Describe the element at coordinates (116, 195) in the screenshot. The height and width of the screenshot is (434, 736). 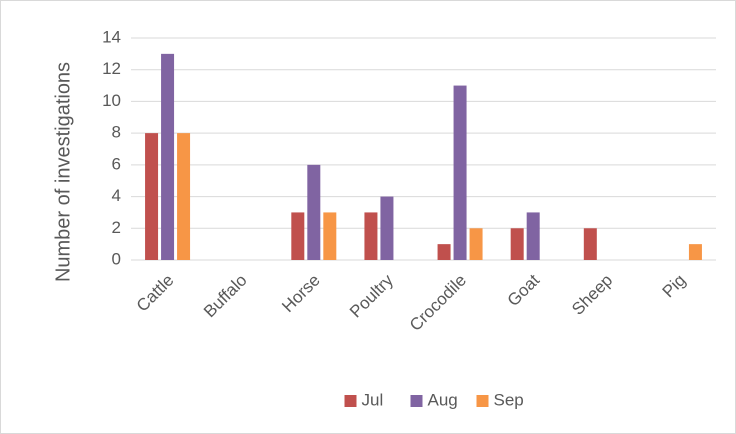
I see `y-tick-label: 4` at that location.